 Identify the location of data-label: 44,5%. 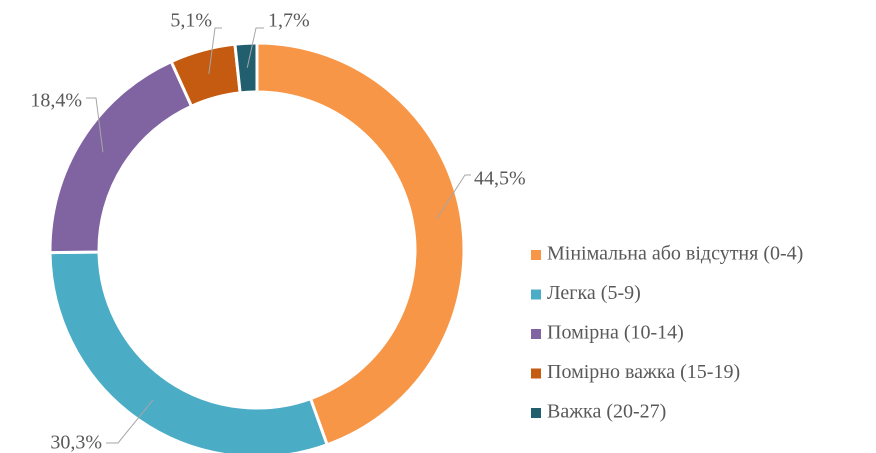
(500, 179).